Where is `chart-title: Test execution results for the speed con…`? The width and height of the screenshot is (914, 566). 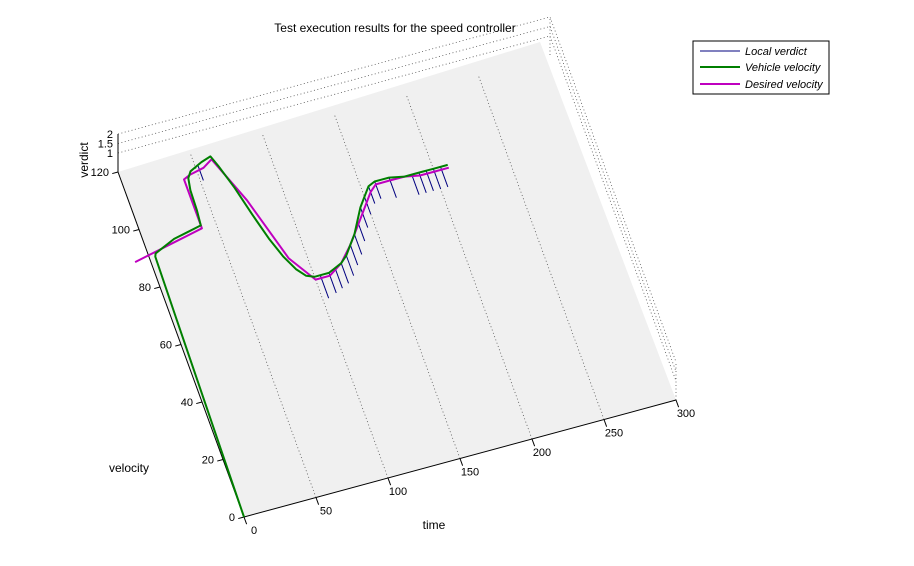 chart-title: Test execution results for the speed con… is located at coordinates (394, 28).